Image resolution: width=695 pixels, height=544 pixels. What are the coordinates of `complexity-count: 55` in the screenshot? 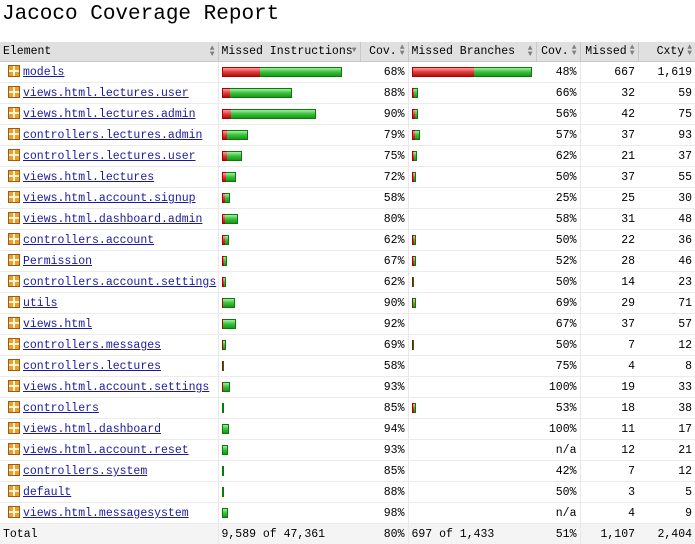 It's located at (666, 177).